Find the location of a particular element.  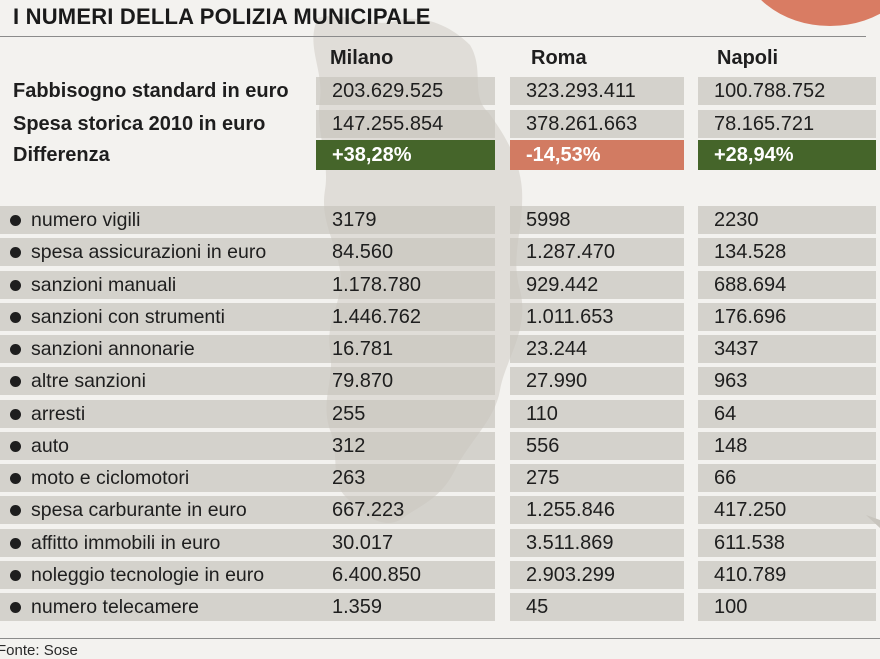

detail-value-milano: 312 is located at coordinates (405, 446).